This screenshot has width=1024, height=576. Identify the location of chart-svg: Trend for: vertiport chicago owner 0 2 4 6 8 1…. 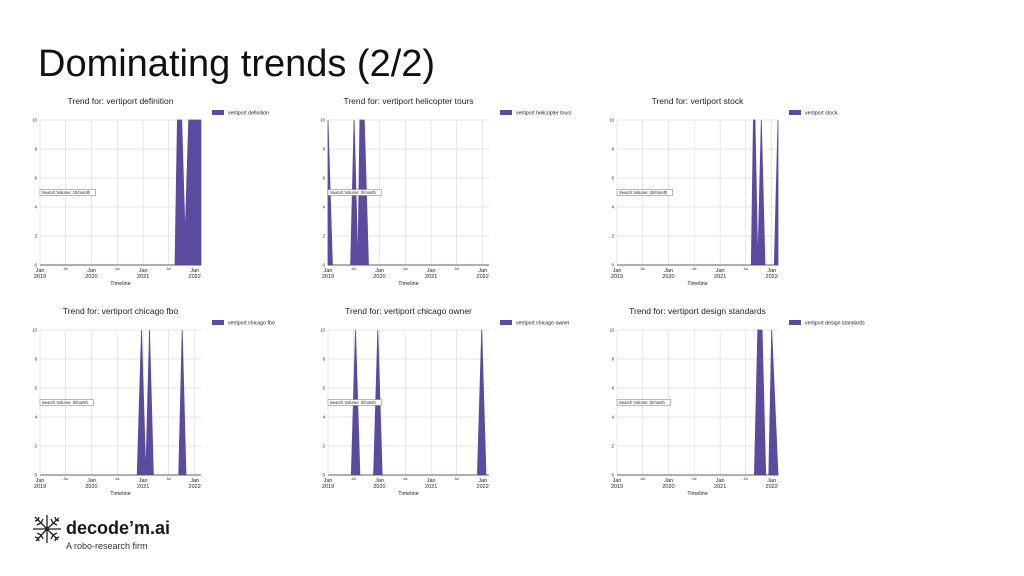
(445, 401).